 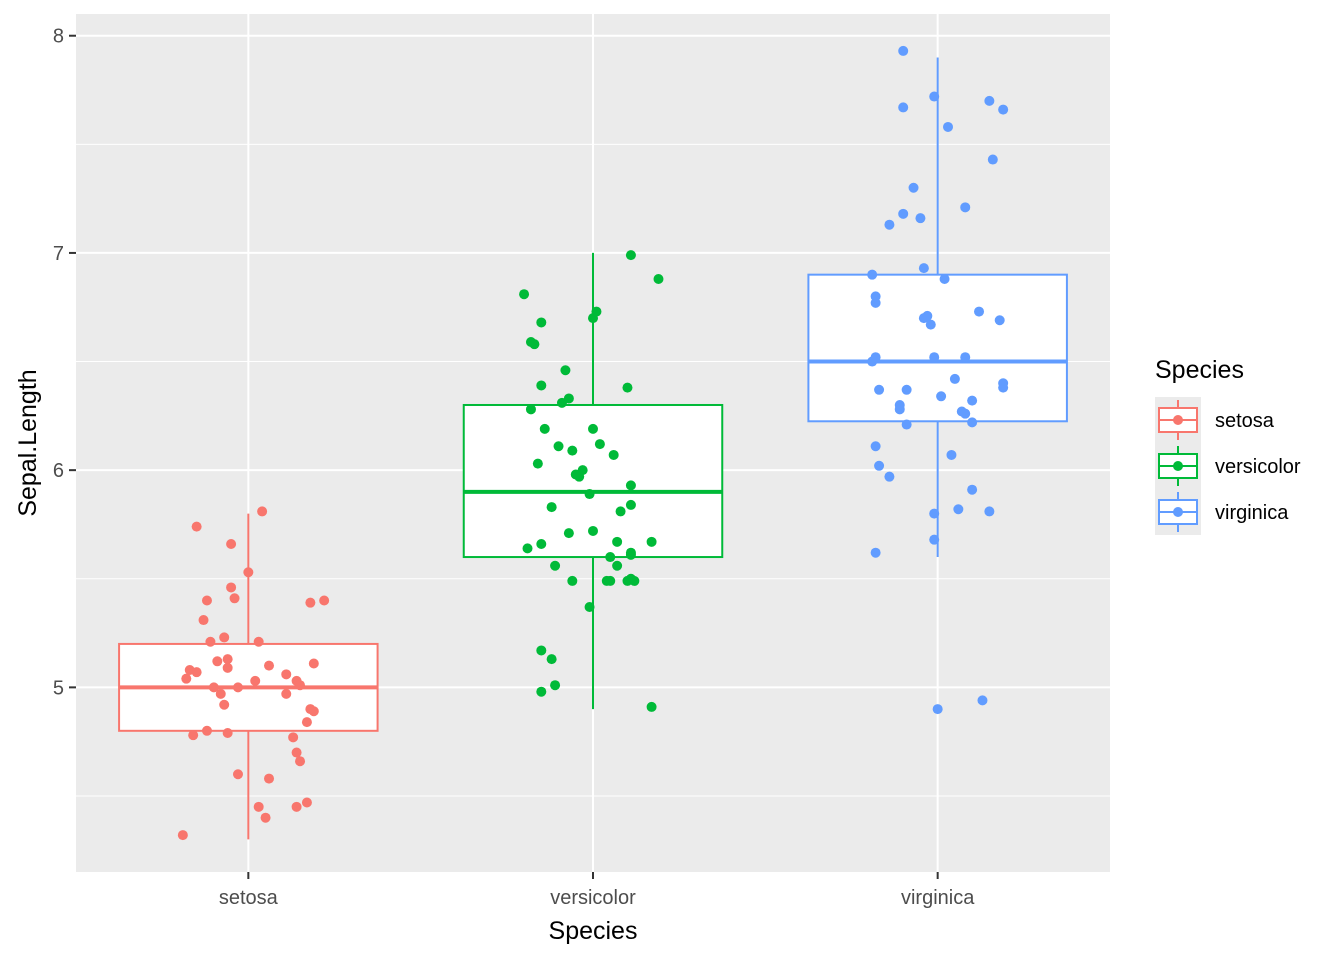 What do you see at coordinates (248, 676) in the screenshot?
I see `box-setosa` at bounding box center [248, 676].